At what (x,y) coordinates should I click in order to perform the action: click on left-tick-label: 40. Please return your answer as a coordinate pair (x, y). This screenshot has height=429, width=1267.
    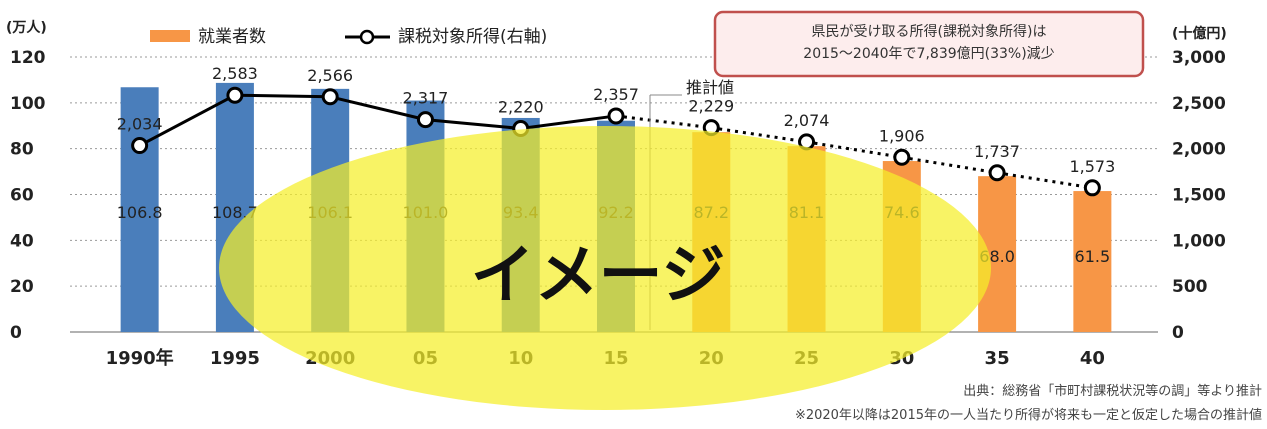
    Looking at the image, I should click on (22, 241).